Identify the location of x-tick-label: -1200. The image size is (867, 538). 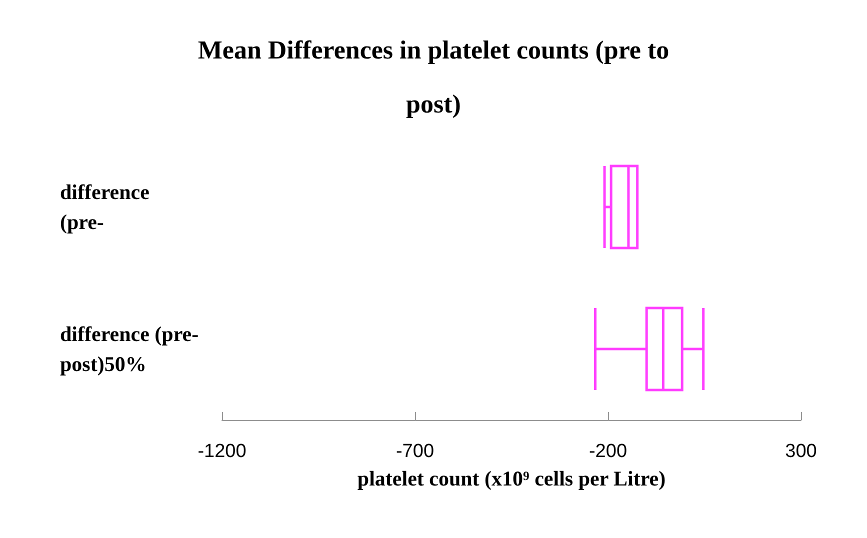
(222, 451).